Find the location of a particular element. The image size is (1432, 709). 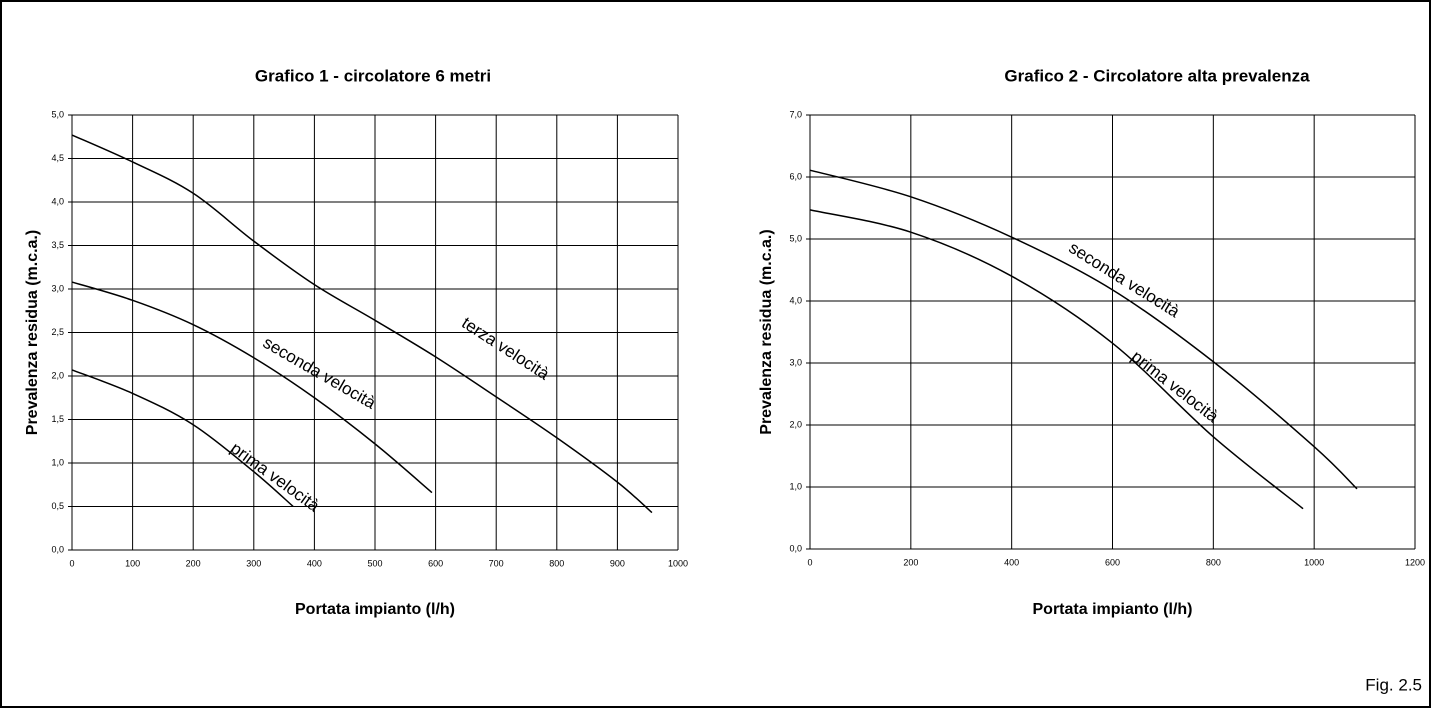

figure-label: Fig. 2.5 is located at coordinates (1393, 684).